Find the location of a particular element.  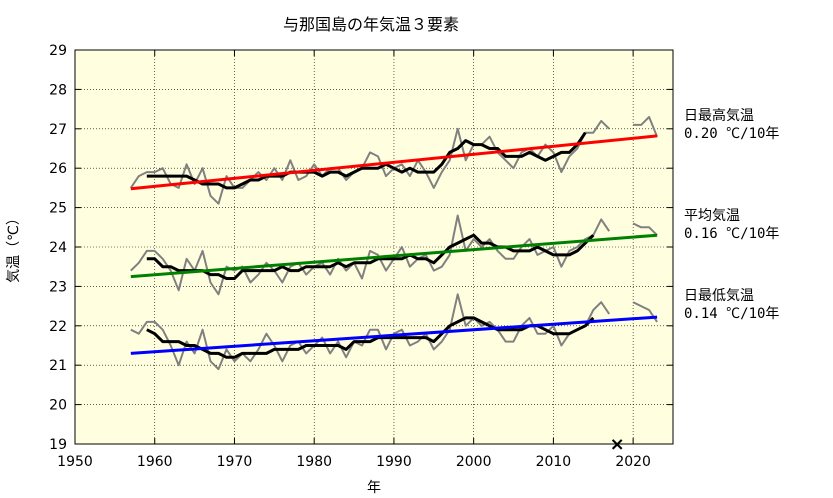

x-tick-label: 1980 is located at coordinates (314, 462).